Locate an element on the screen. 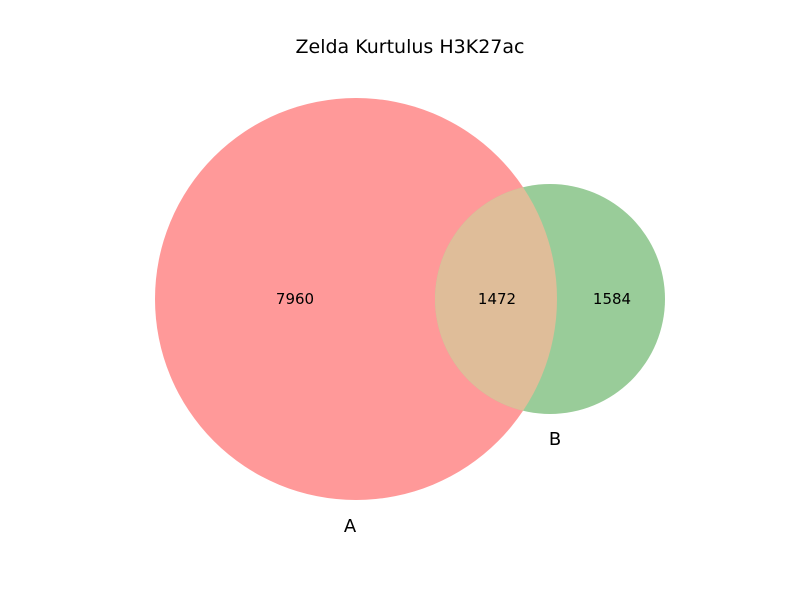  region-b-only-count: 1584 is located at coordinates (612, 299).